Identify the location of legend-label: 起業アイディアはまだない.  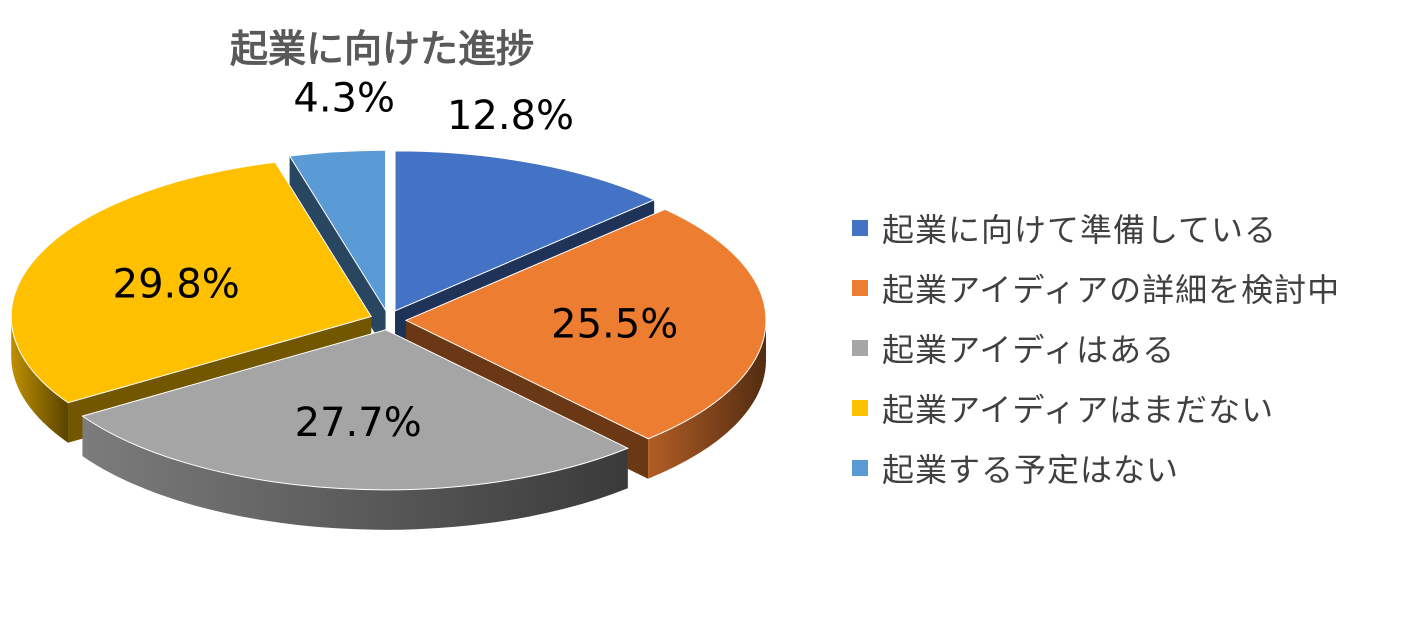
(1078, 410).